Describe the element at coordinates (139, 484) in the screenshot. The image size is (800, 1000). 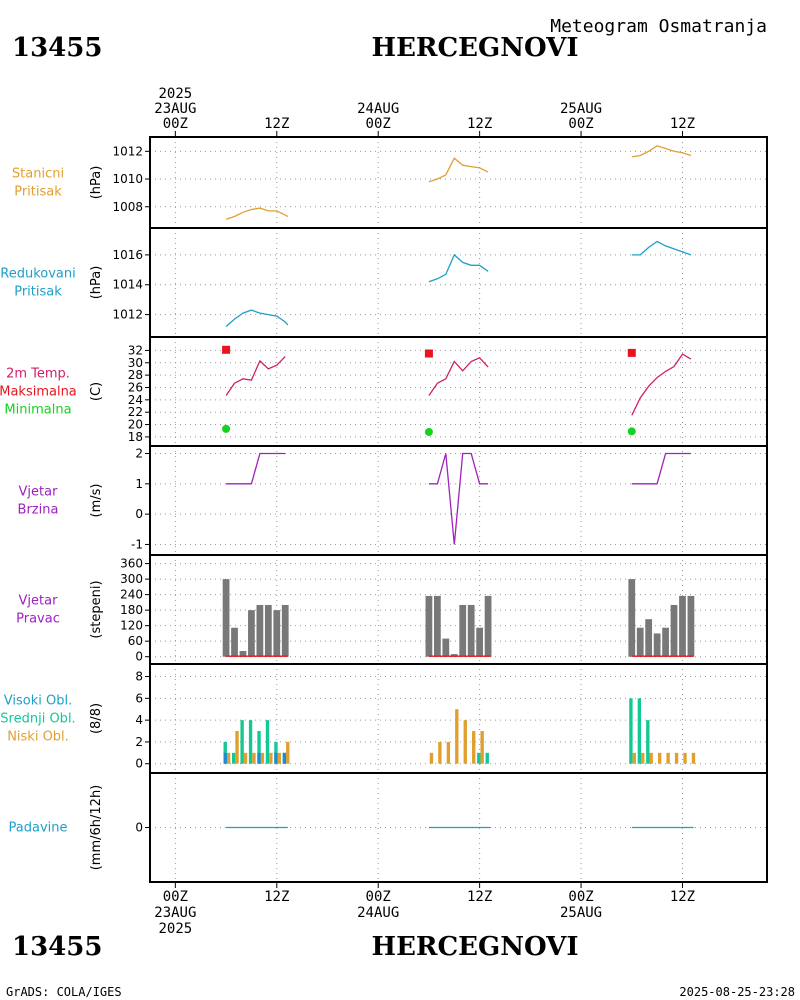
I see `y-tick-label: 1` at that location.